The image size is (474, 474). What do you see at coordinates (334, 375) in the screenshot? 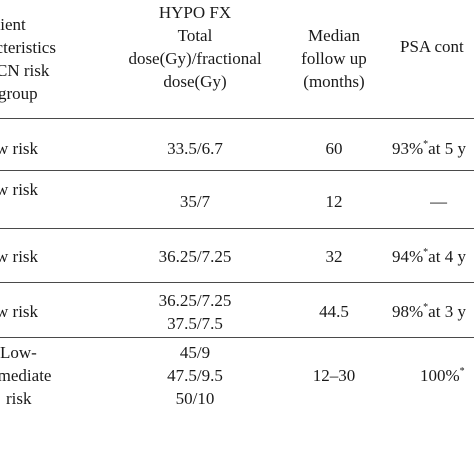
I see `row5-followup: 12–30` at bounding box center [334, 375].